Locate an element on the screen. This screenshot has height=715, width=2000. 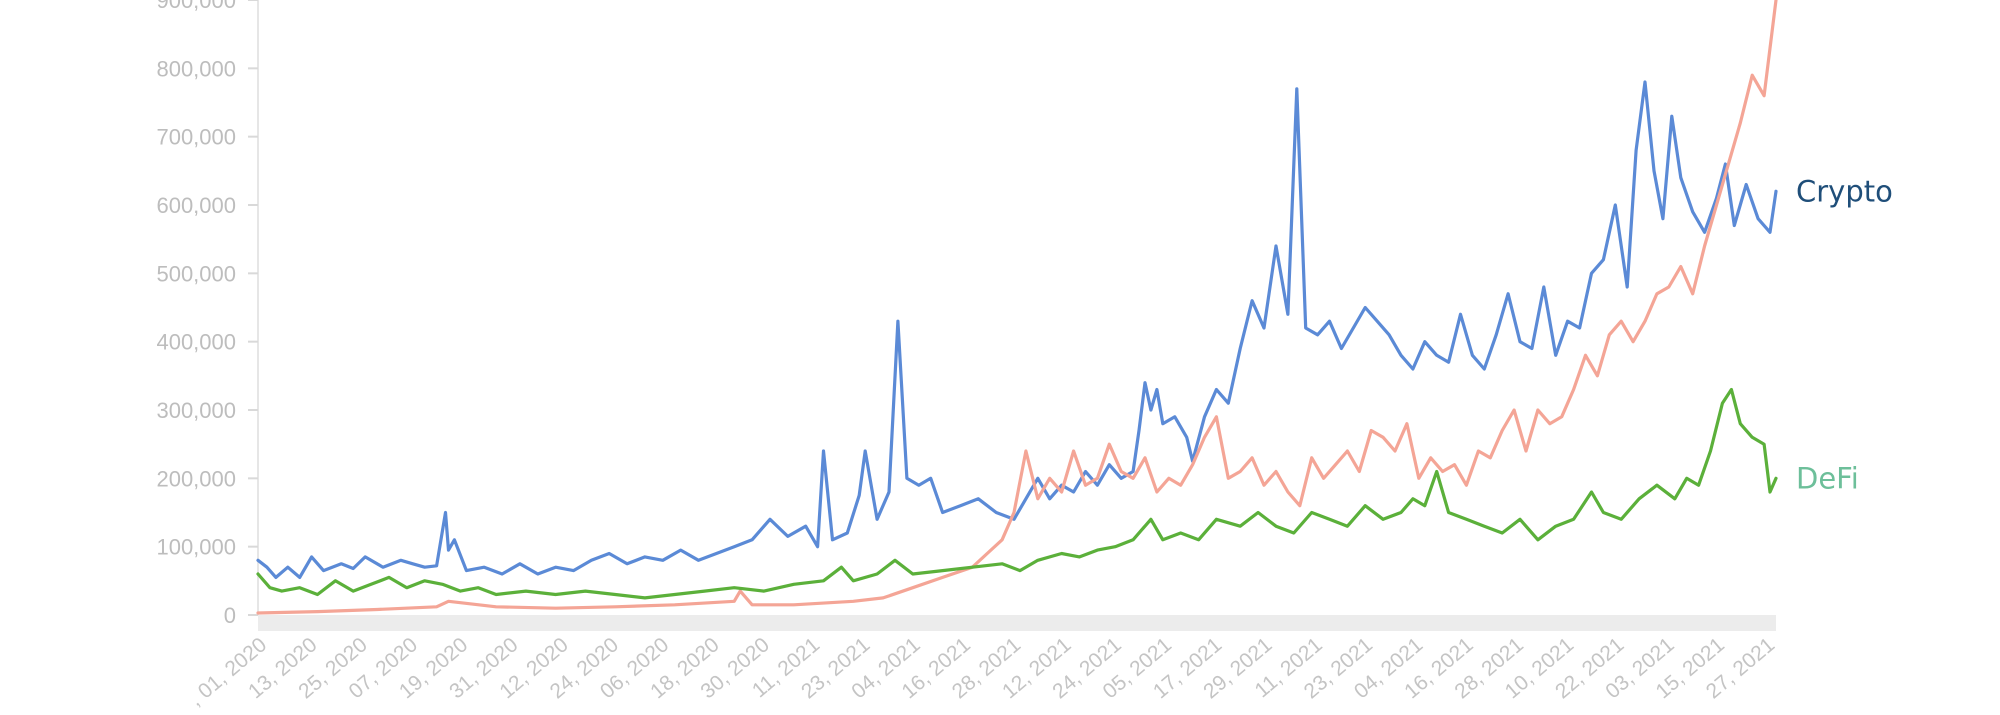
y-tick-label: 800,000 is located at coordinates (196, 68).